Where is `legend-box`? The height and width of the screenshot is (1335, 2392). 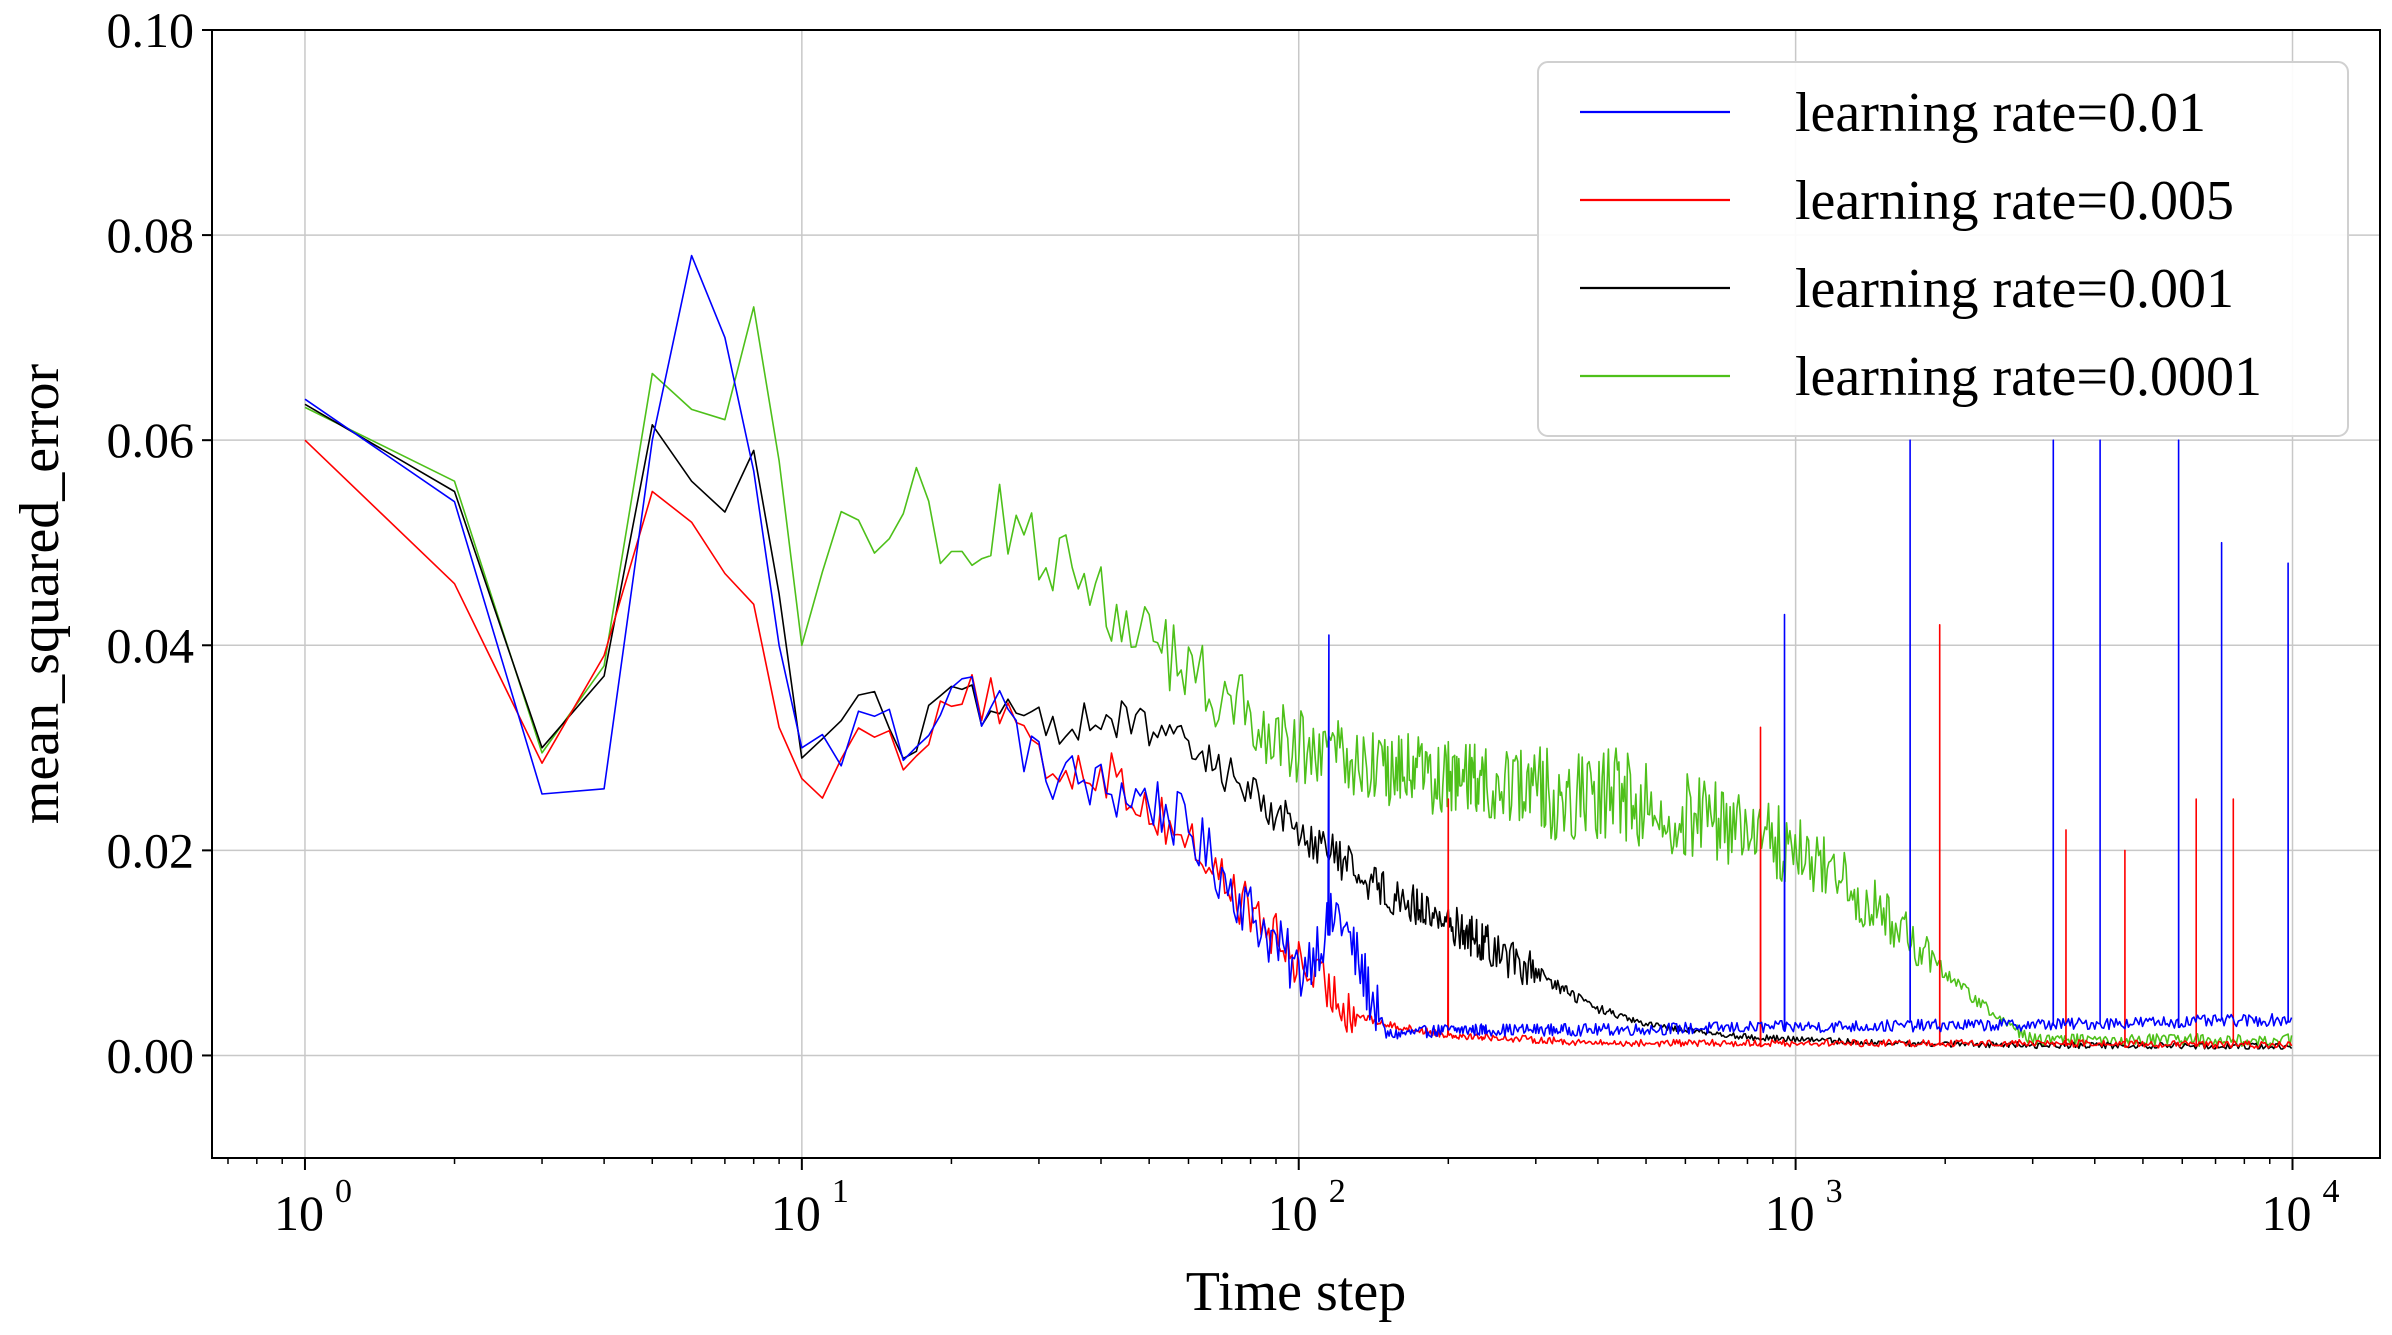
legend-box is located at coordinates (1943, 249).